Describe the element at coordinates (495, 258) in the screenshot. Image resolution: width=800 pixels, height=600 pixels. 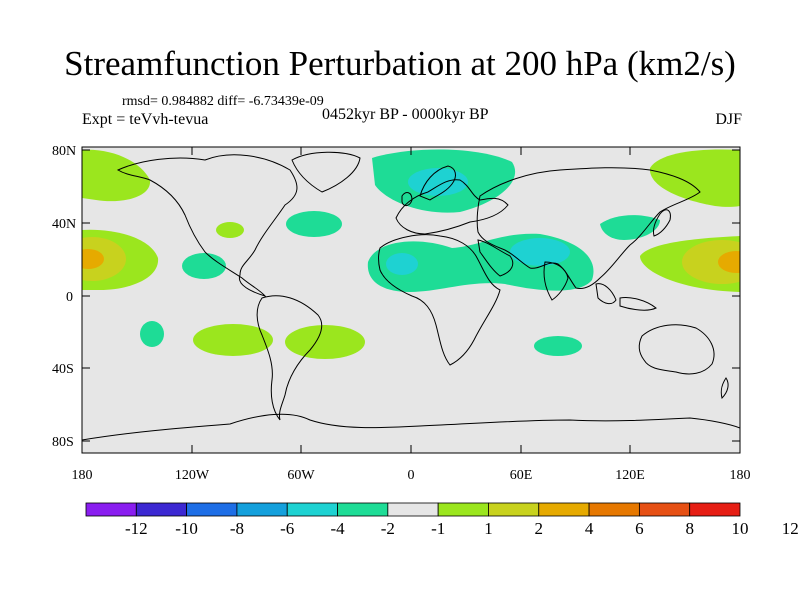
I see `coastline-arabia` at that location.